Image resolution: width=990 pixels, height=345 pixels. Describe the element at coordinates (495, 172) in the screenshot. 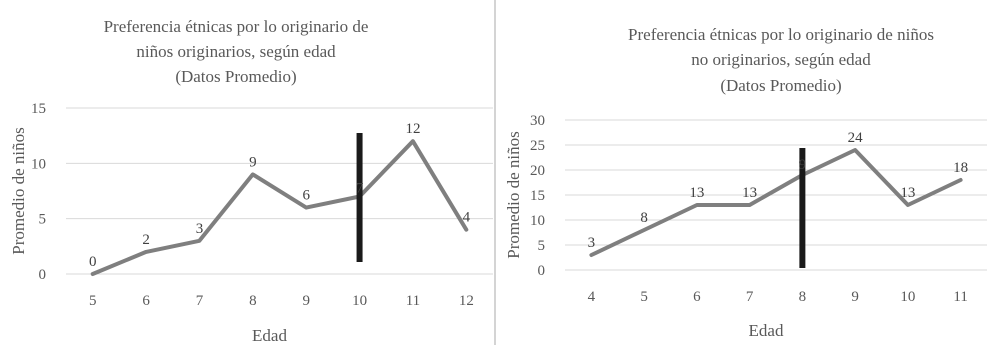

I see `chart-divider` at that location.